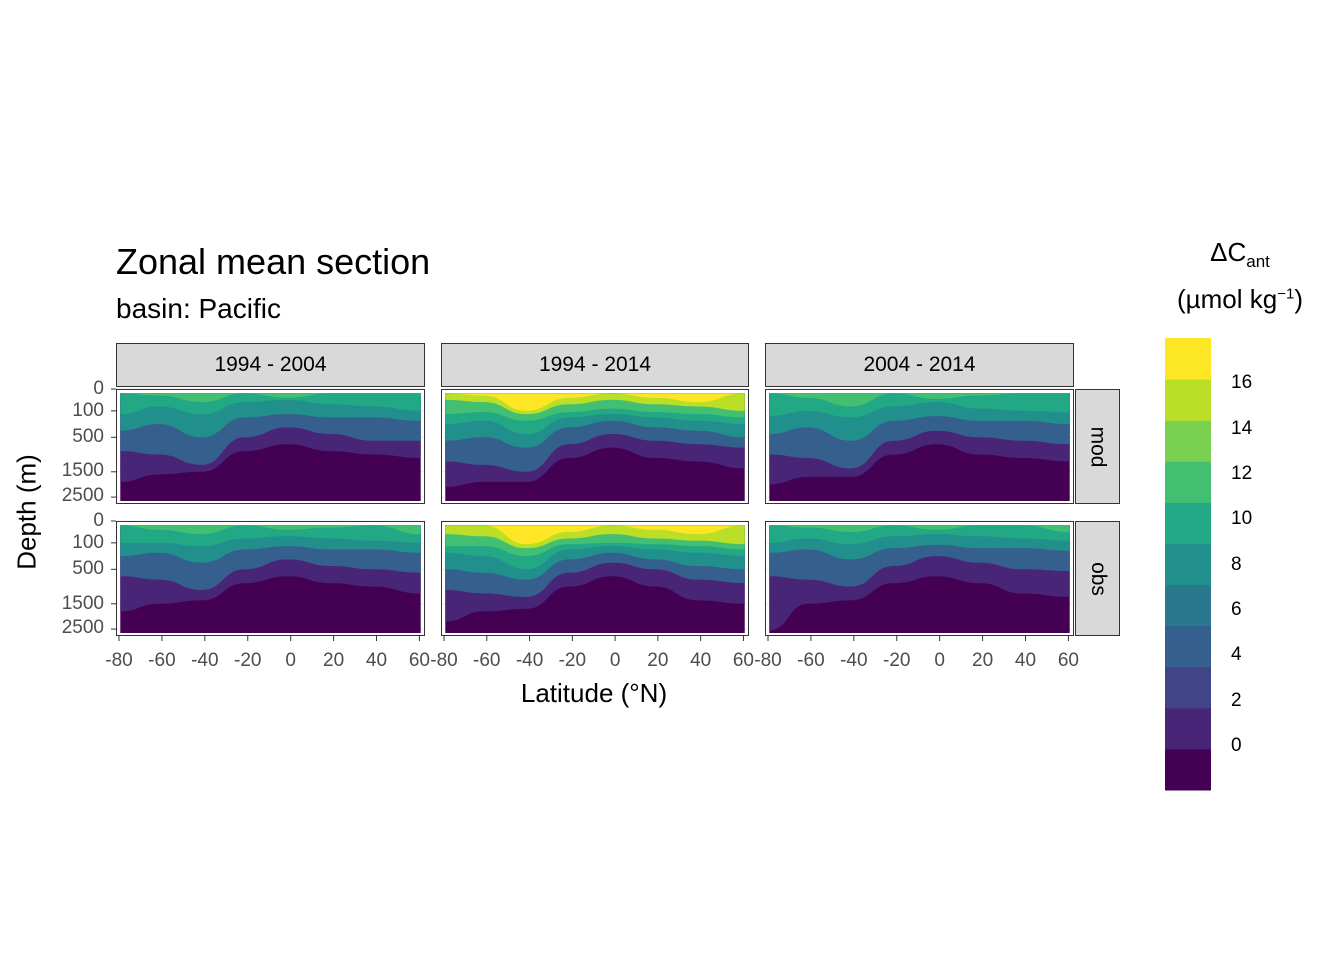 This screenshot has height=960, width=1344. I want to click on legend-label: 10, so click(1242, 518).